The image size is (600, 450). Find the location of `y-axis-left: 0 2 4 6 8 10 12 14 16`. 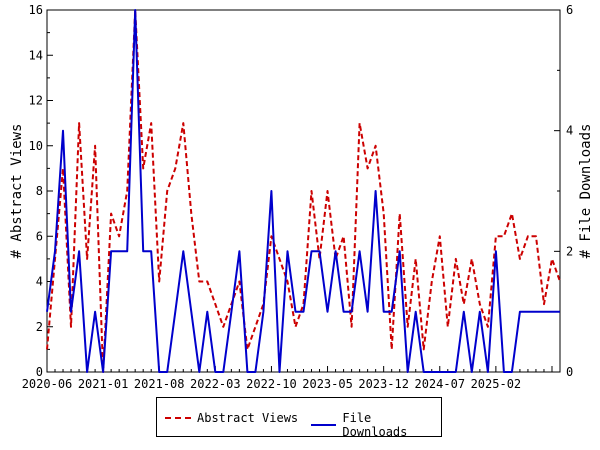

y-axis-left: 0 2 4 6 8 10 12 14 16 is located at coordinates (41, 191).